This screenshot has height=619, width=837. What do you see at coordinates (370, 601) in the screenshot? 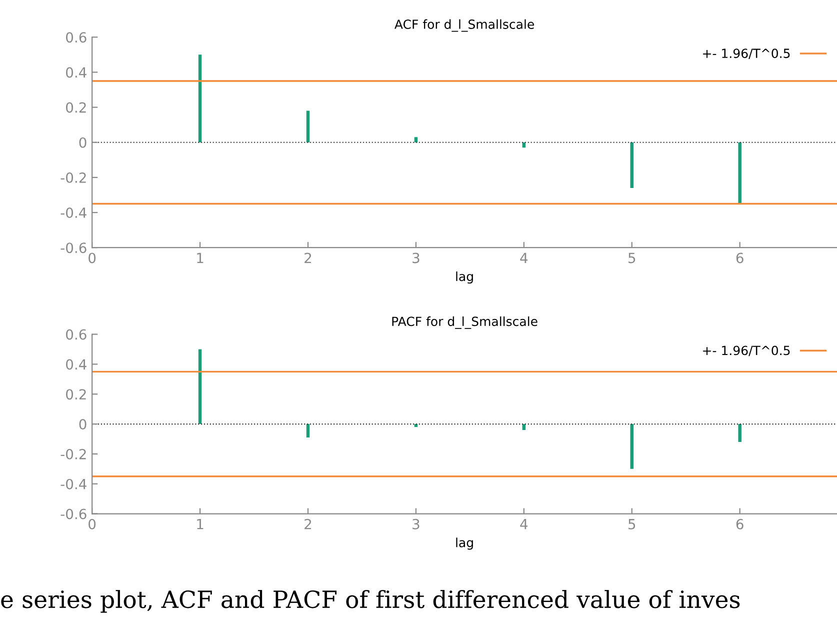
I see `text: e series plot, ACF and PACF of first differenced value of inves` at bounding box center [370, 601].